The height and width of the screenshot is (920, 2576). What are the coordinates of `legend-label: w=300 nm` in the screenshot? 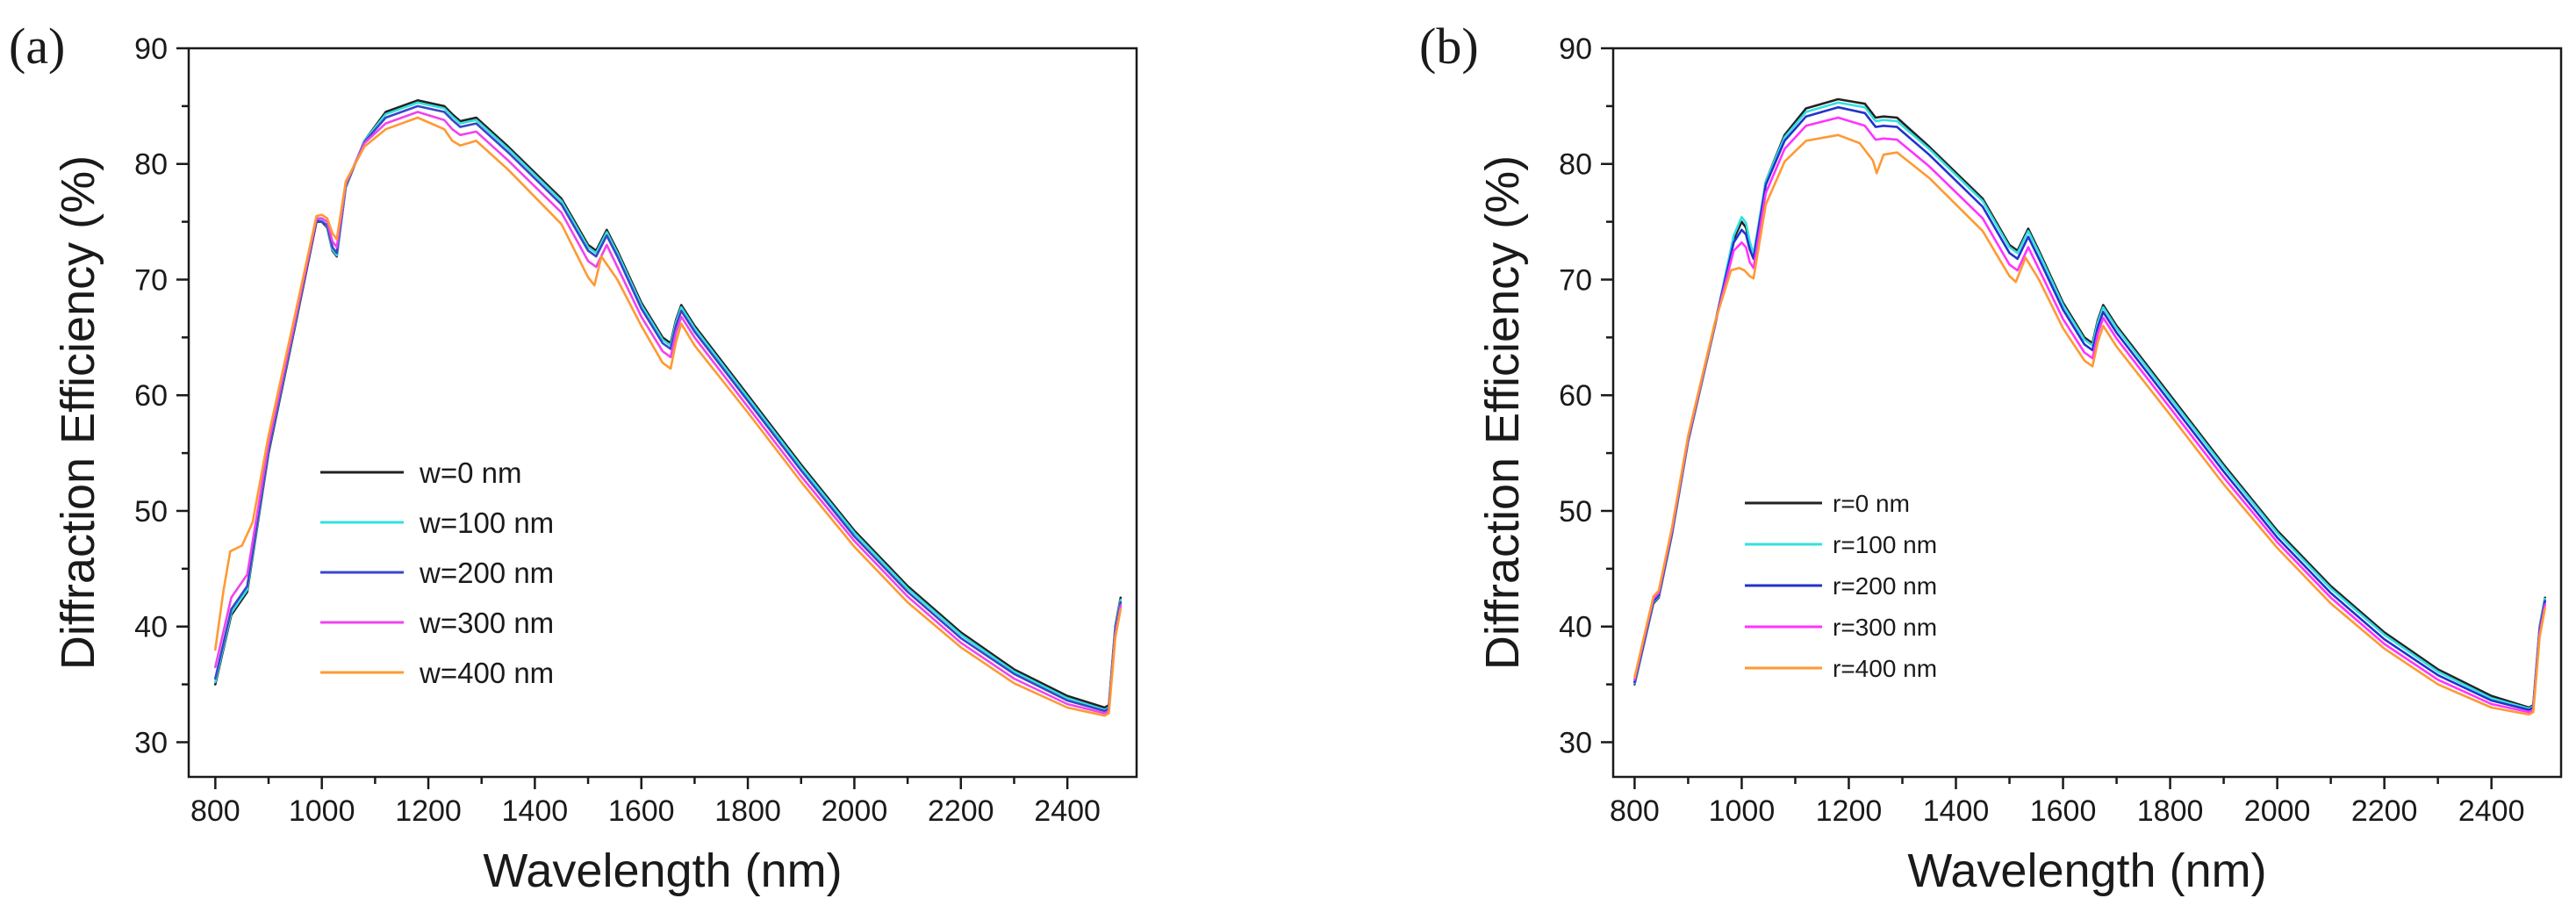 It's located at (487, 623).